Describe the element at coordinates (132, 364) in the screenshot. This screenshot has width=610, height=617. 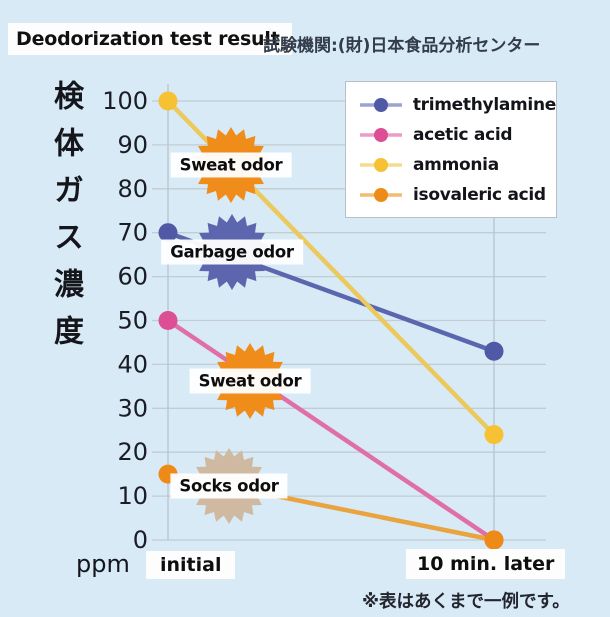
I see `y-tick-label-40: 40` at that location.